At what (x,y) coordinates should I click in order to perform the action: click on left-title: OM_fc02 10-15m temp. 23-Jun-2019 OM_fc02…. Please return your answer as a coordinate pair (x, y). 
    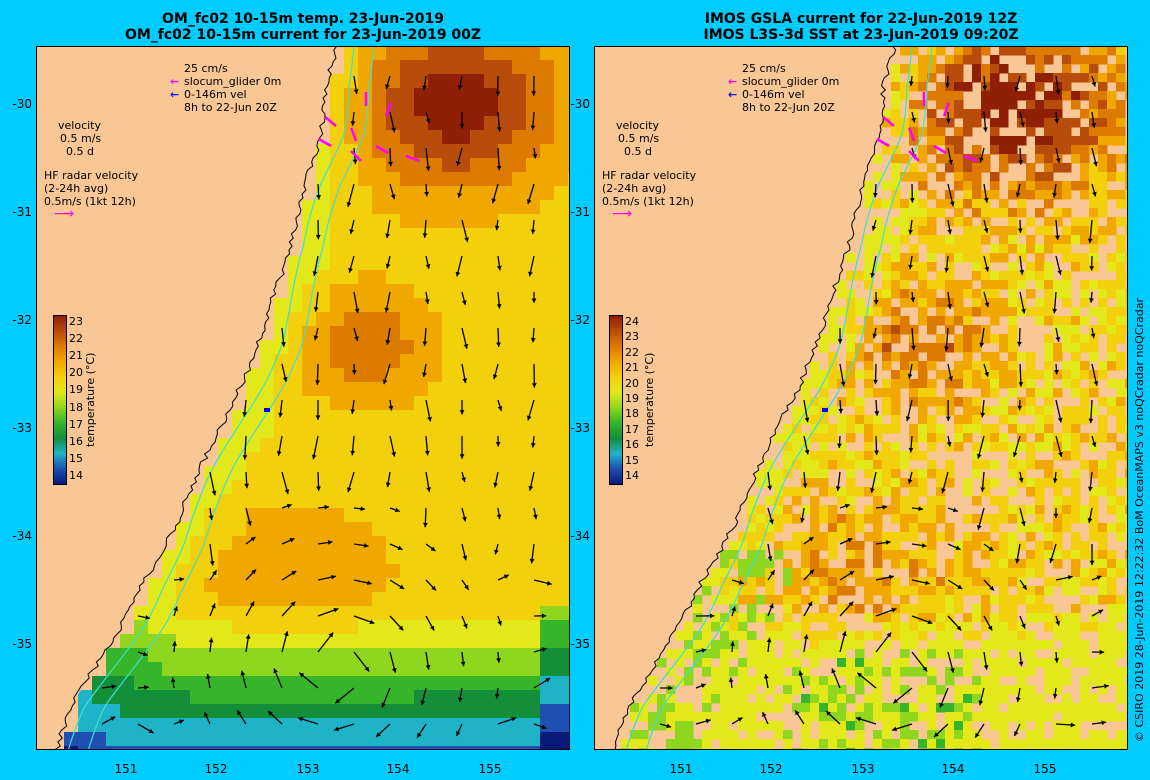
    Looking at the image, I should click on (303, 27).